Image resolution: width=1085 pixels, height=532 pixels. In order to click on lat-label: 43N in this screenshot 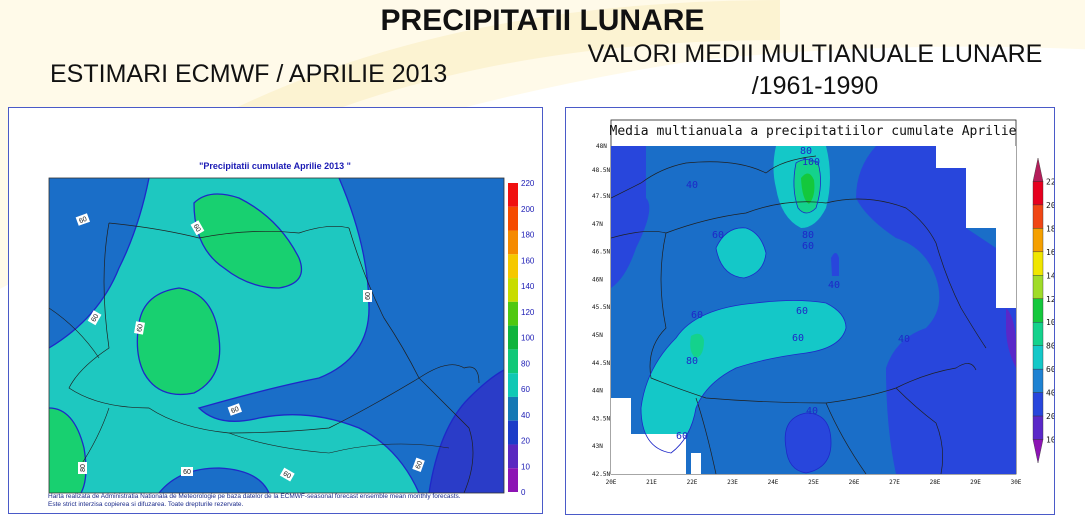, I will do `click(597, 446)`.